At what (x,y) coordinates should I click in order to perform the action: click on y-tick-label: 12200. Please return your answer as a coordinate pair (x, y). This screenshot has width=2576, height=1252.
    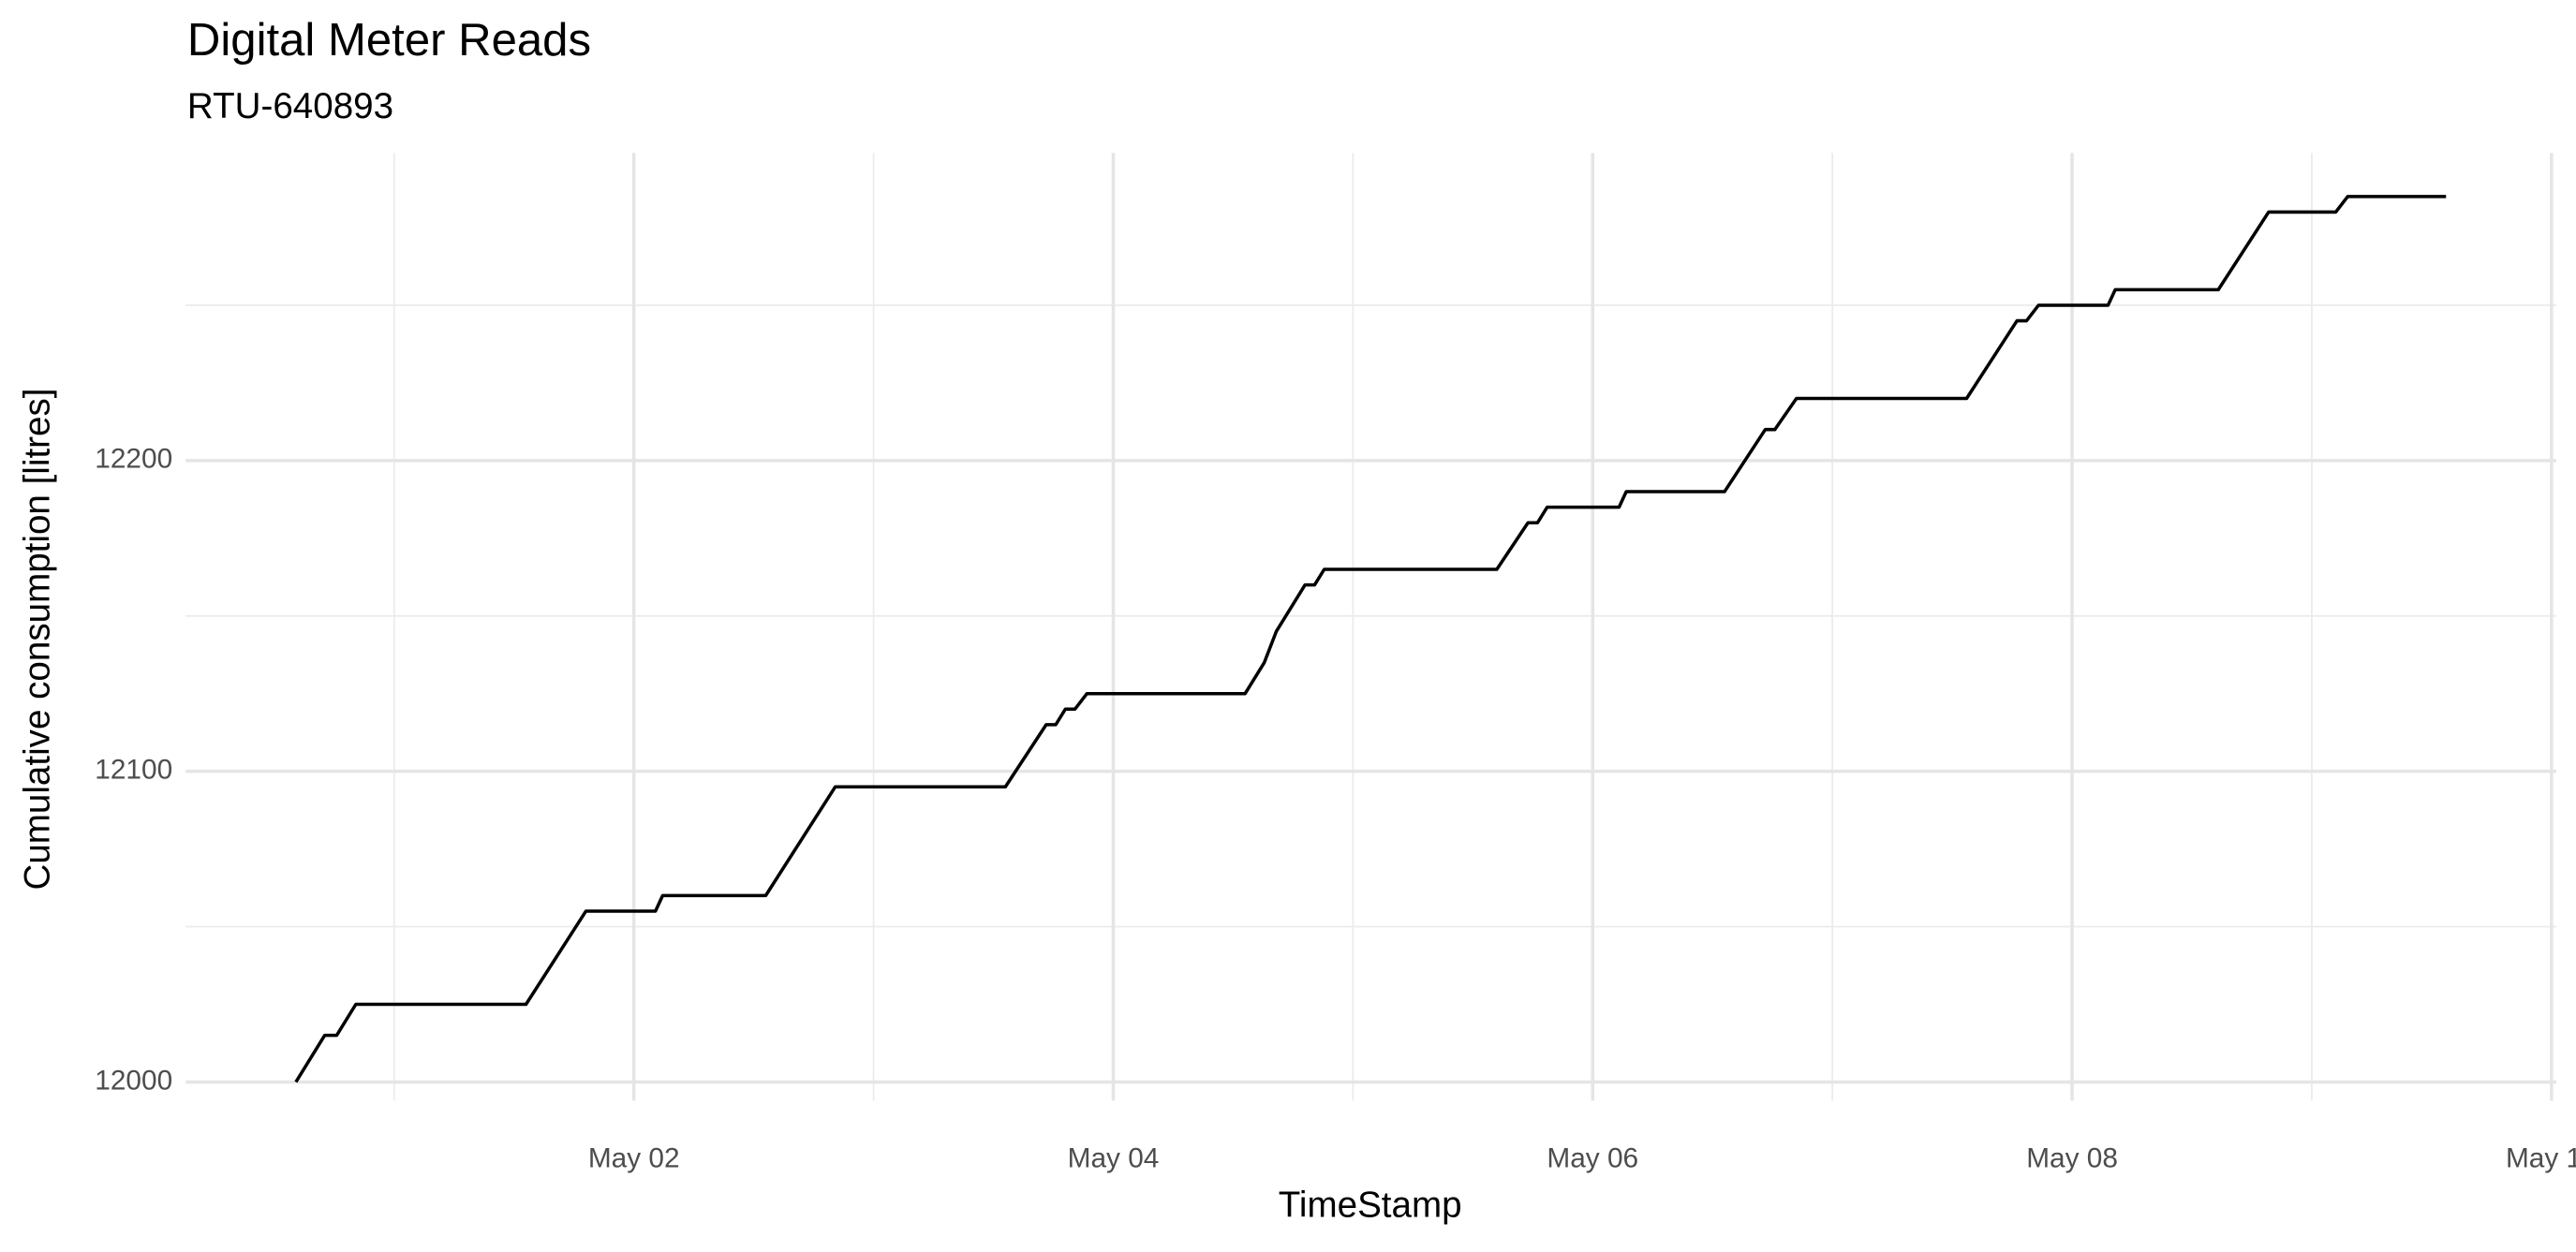
    Looking at the image, I should click on (133, 459).